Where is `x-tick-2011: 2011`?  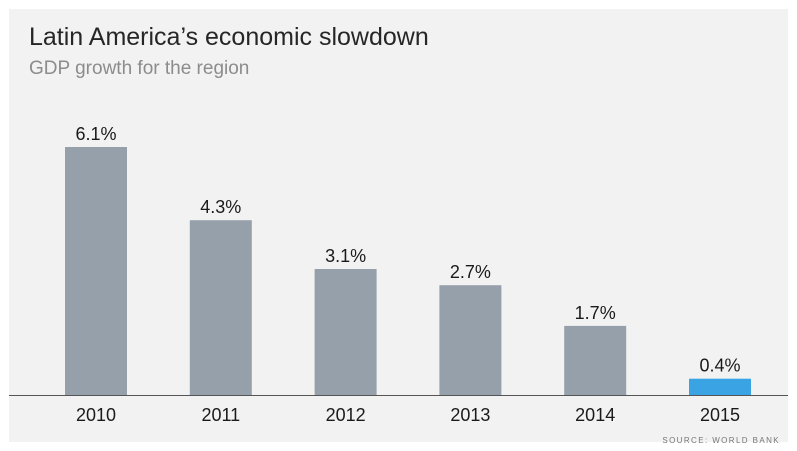 x-tick-2011: 2011 is located at coordinates (220, 415).